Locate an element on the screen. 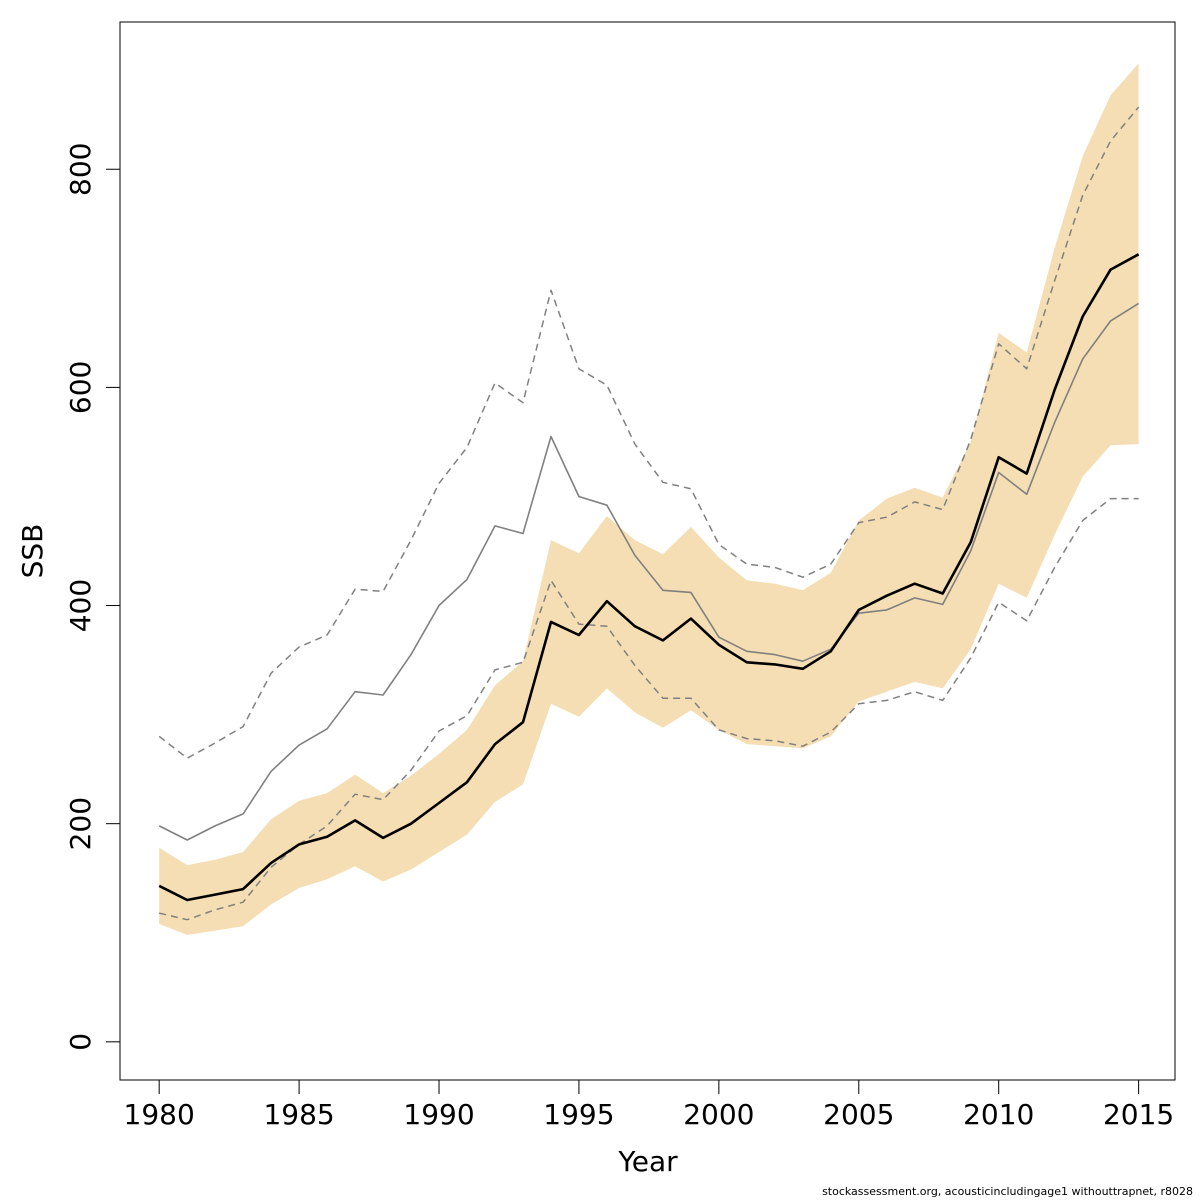  y-tick-label: 0 is located at coordinates (80, 1042).